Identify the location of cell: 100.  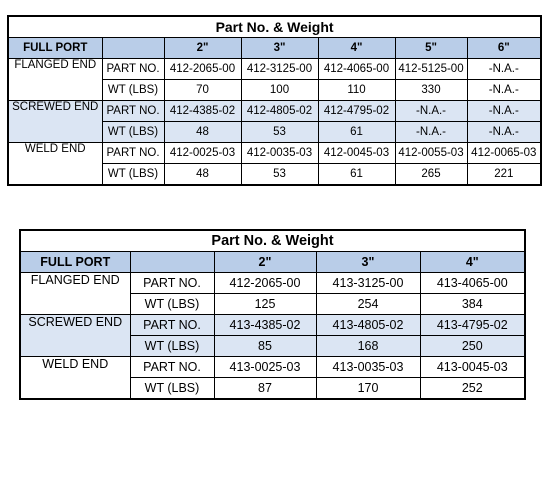
(279, 90).